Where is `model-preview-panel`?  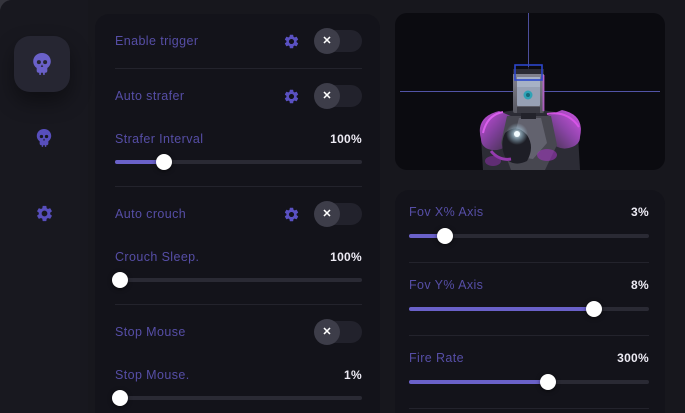 model-preview-panel is located at coordinates (530, 91).